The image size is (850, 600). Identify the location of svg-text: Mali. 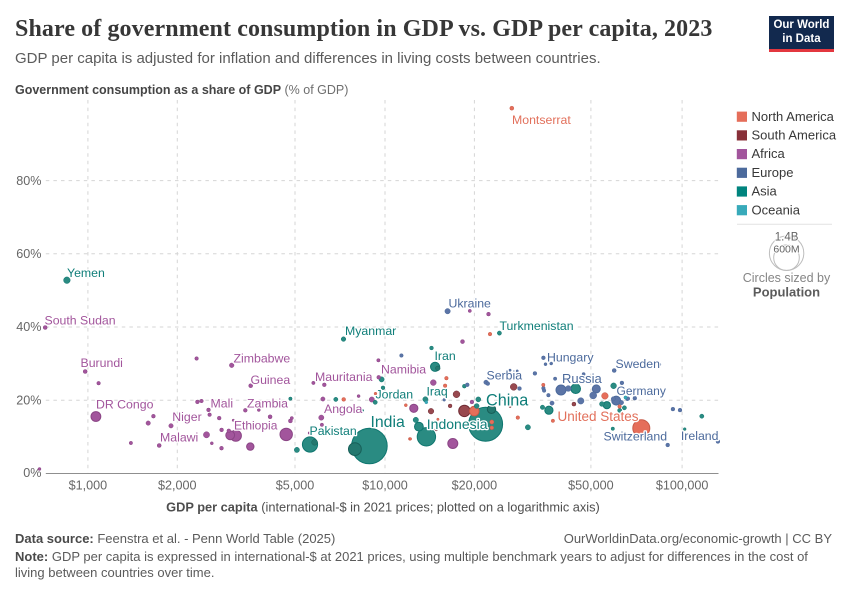
(222, 404).